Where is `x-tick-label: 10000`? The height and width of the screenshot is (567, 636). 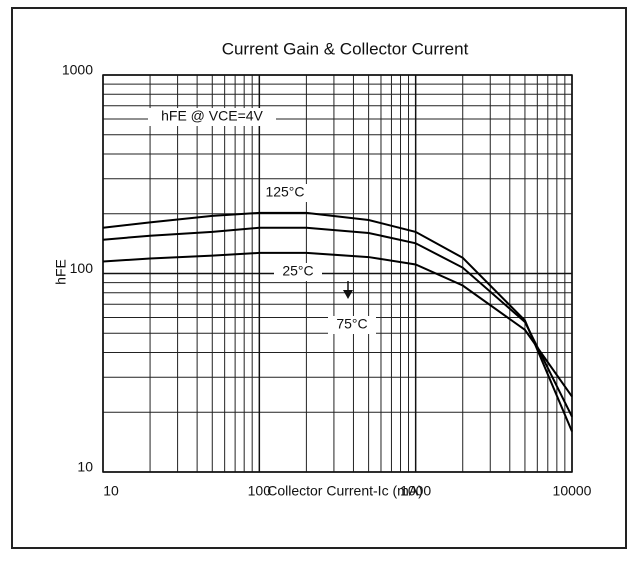 x-tick-label: 10000 is located at coordinates (572, 491).